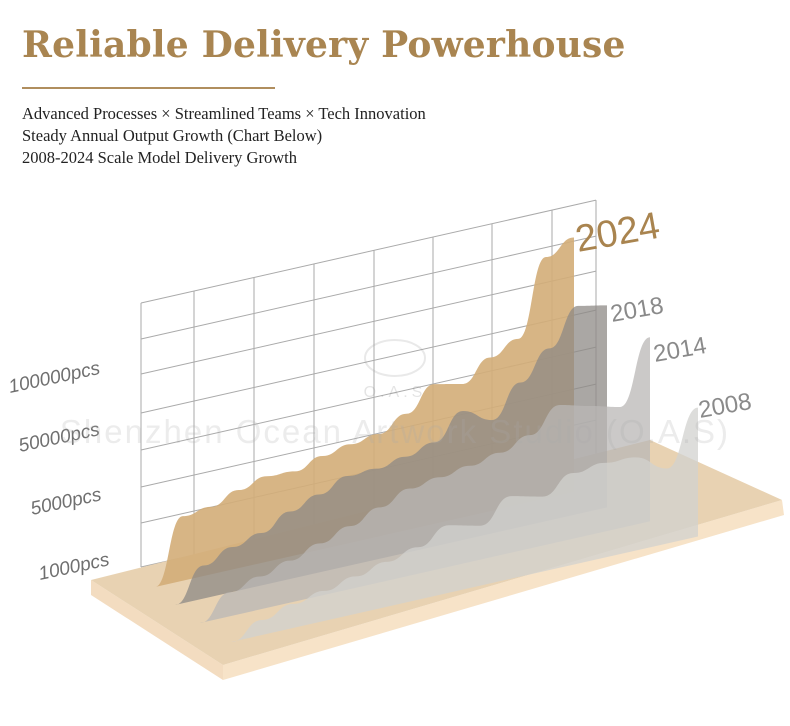 The height and width of the screenshot is (726, 790). Describe the element at coordinates (324, 45) in the screenshot. I see `page-title: Reliable Delivery Powerhouse` at that location.